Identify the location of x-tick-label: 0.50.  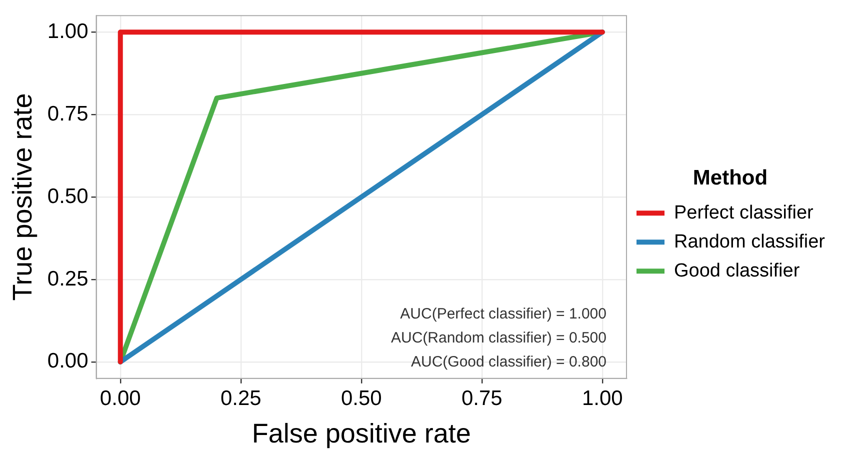
(361, 398).